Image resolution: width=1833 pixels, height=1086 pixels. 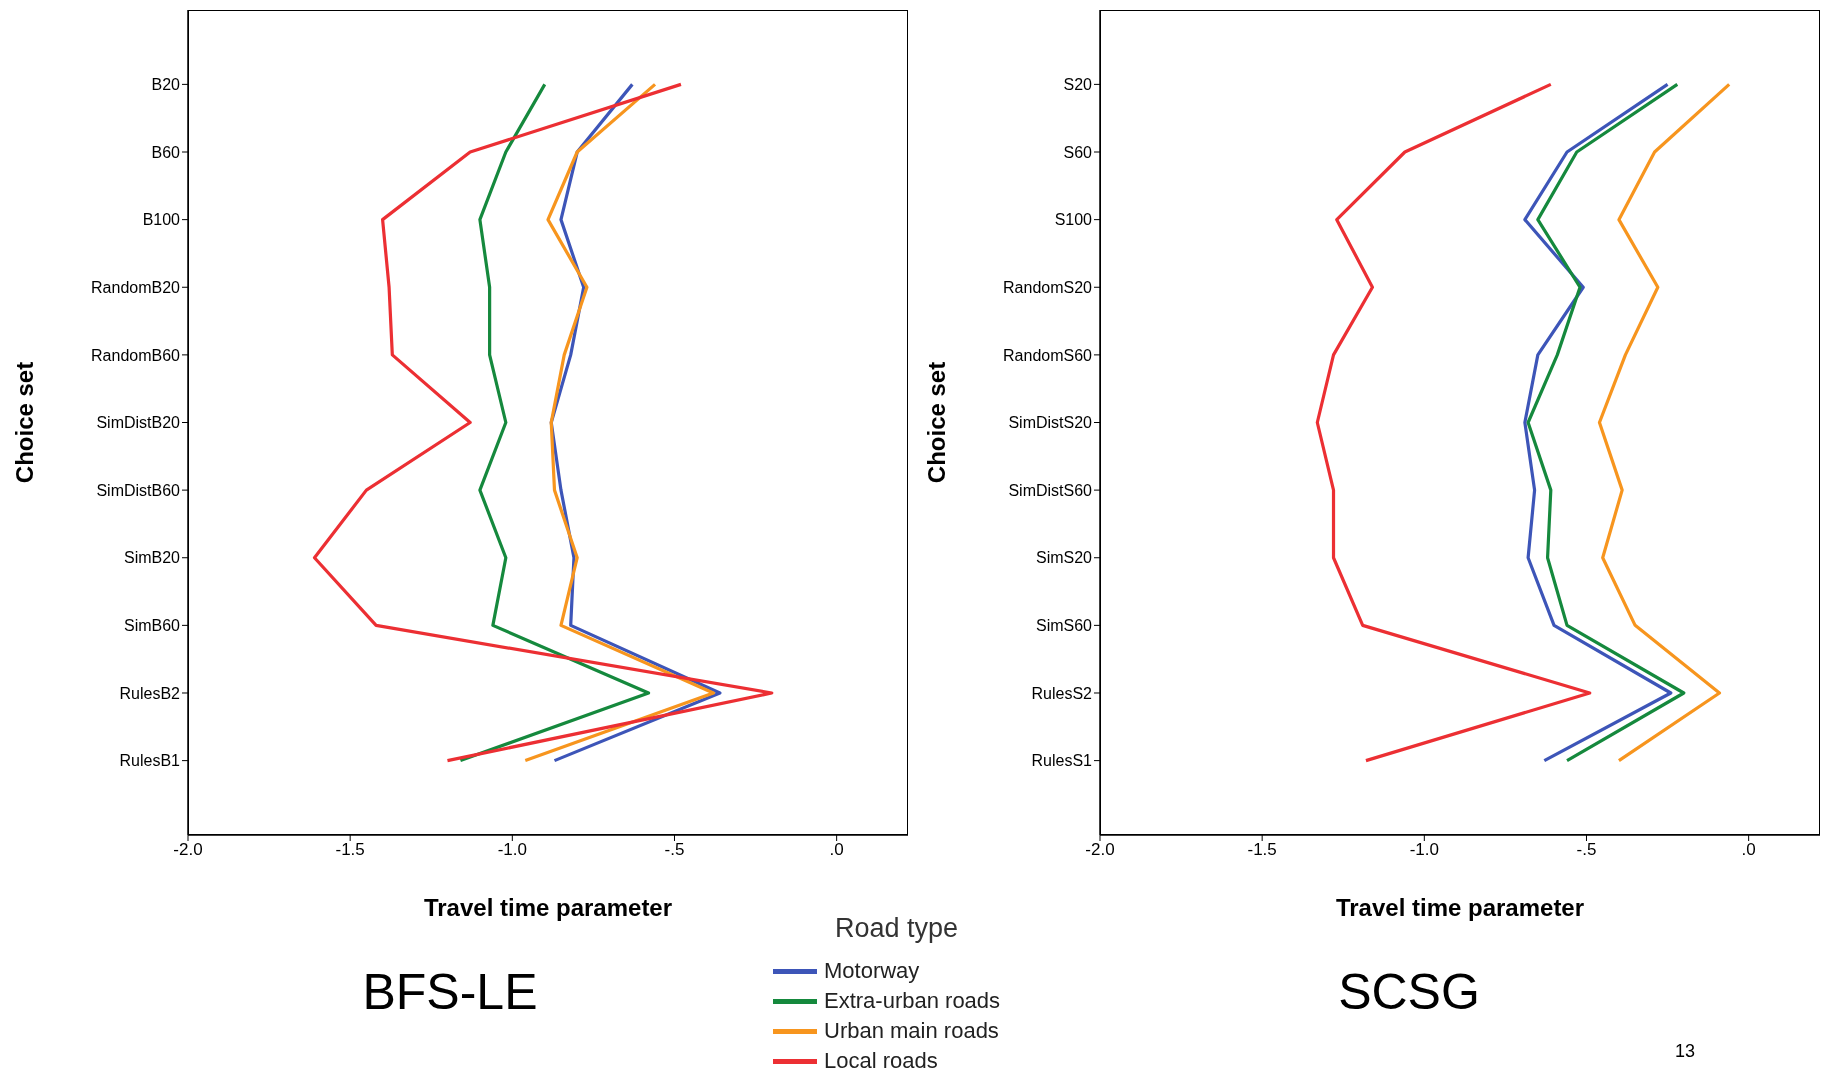 What do you see at coordinates (138, 490) in the screenshot?
I see `y-tick-label: SimDistB60` at bounding box center [138, 490].